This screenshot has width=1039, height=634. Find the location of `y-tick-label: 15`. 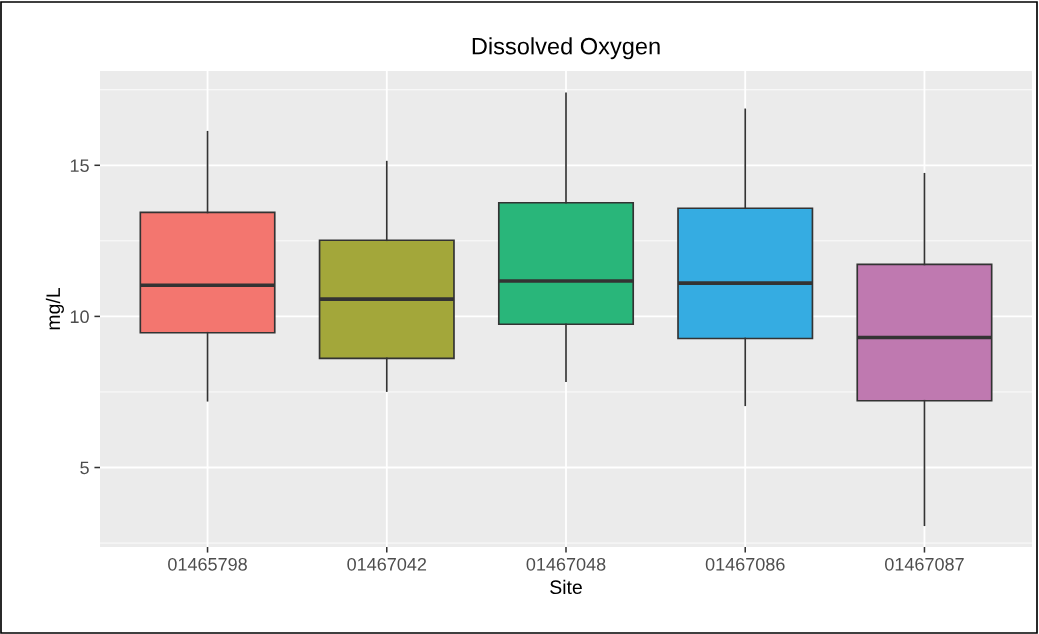

y-tick-label: 15 is located at coordinates (79, 166).